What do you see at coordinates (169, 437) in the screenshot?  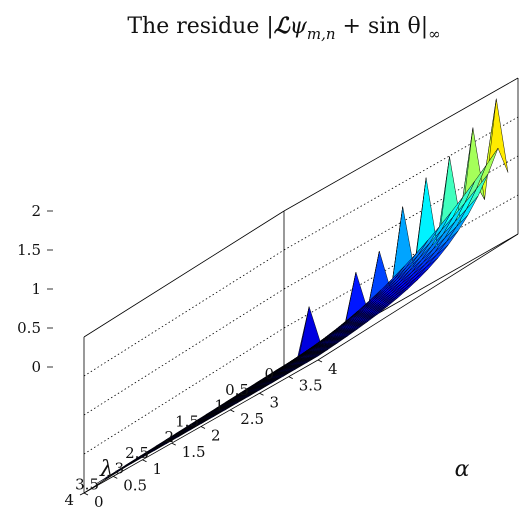 I see `x-tick-label: 2` at bounding box center [169, 437].